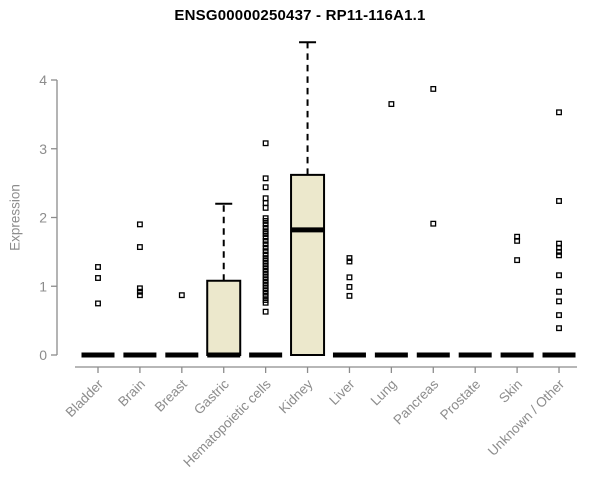 Image resolution: width=600 pixels, height=500 pixels. I want to click on median-breast, so click(182, 355).